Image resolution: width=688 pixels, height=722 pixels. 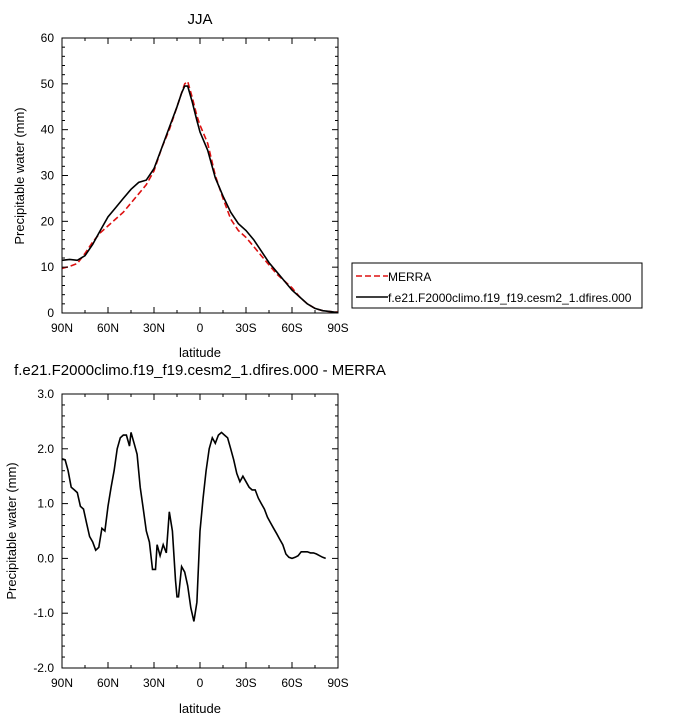 What do you see at coordinates (337, 328) in the screenshot?
I see `chart1-xtick-label: 90S` at bounding box center [337, 328].